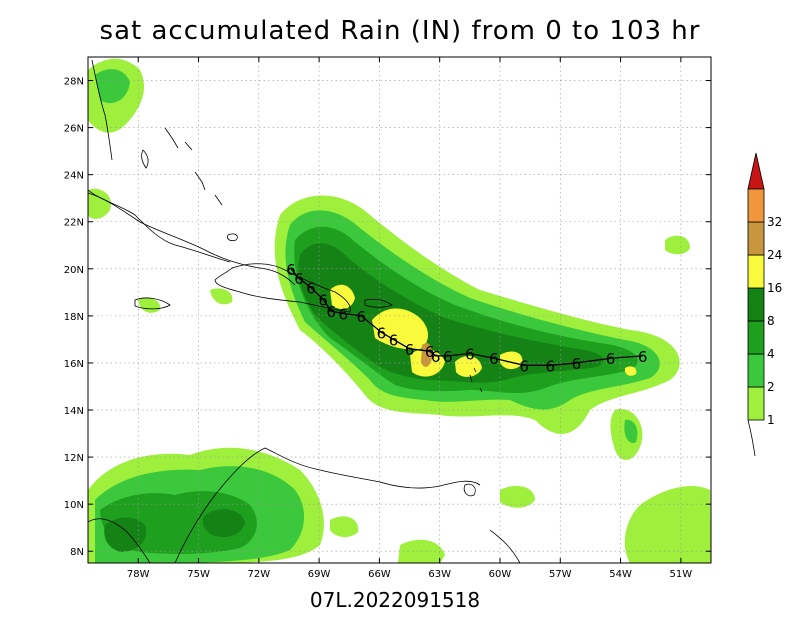 This screenshot has height=618, width=800. Describe the element at coordinates (439, 574) in the screenshot. I see `lon-tick-label: 63W` at that location.